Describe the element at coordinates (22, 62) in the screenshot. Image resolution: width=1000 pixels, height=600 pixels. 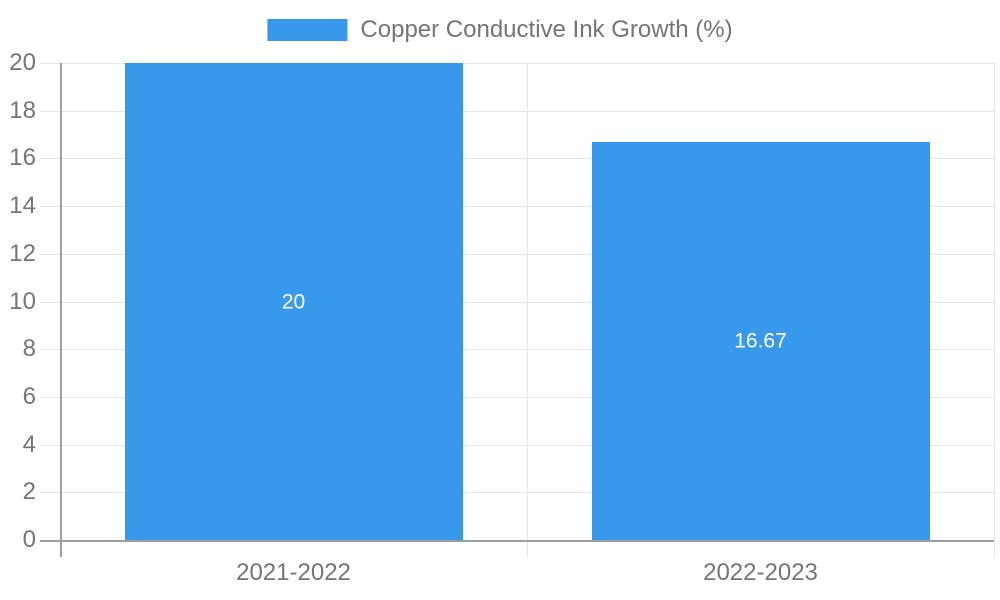
I see `y-axis-tick-label: 20` at that location.